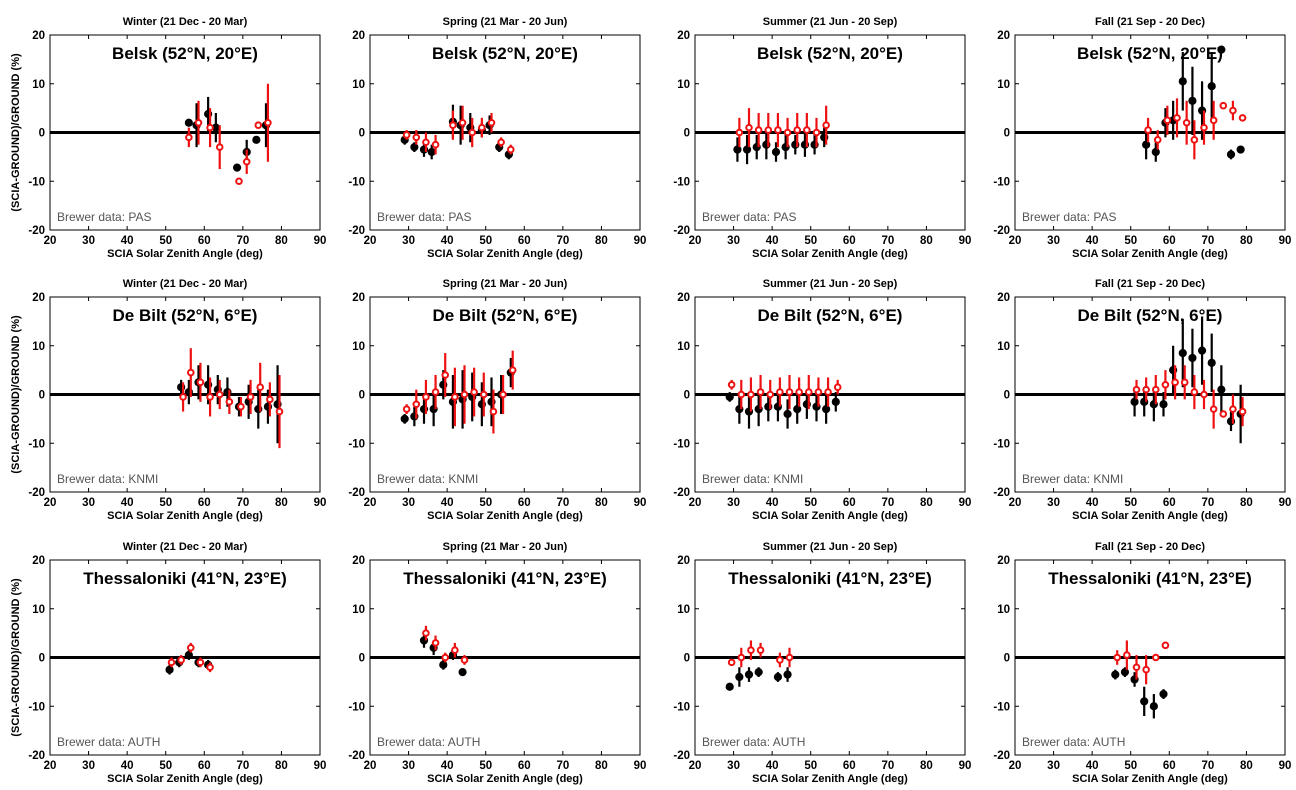  I want to click on panel-title: Winter (21 Dec - 20 Mar), so click(185, 22).